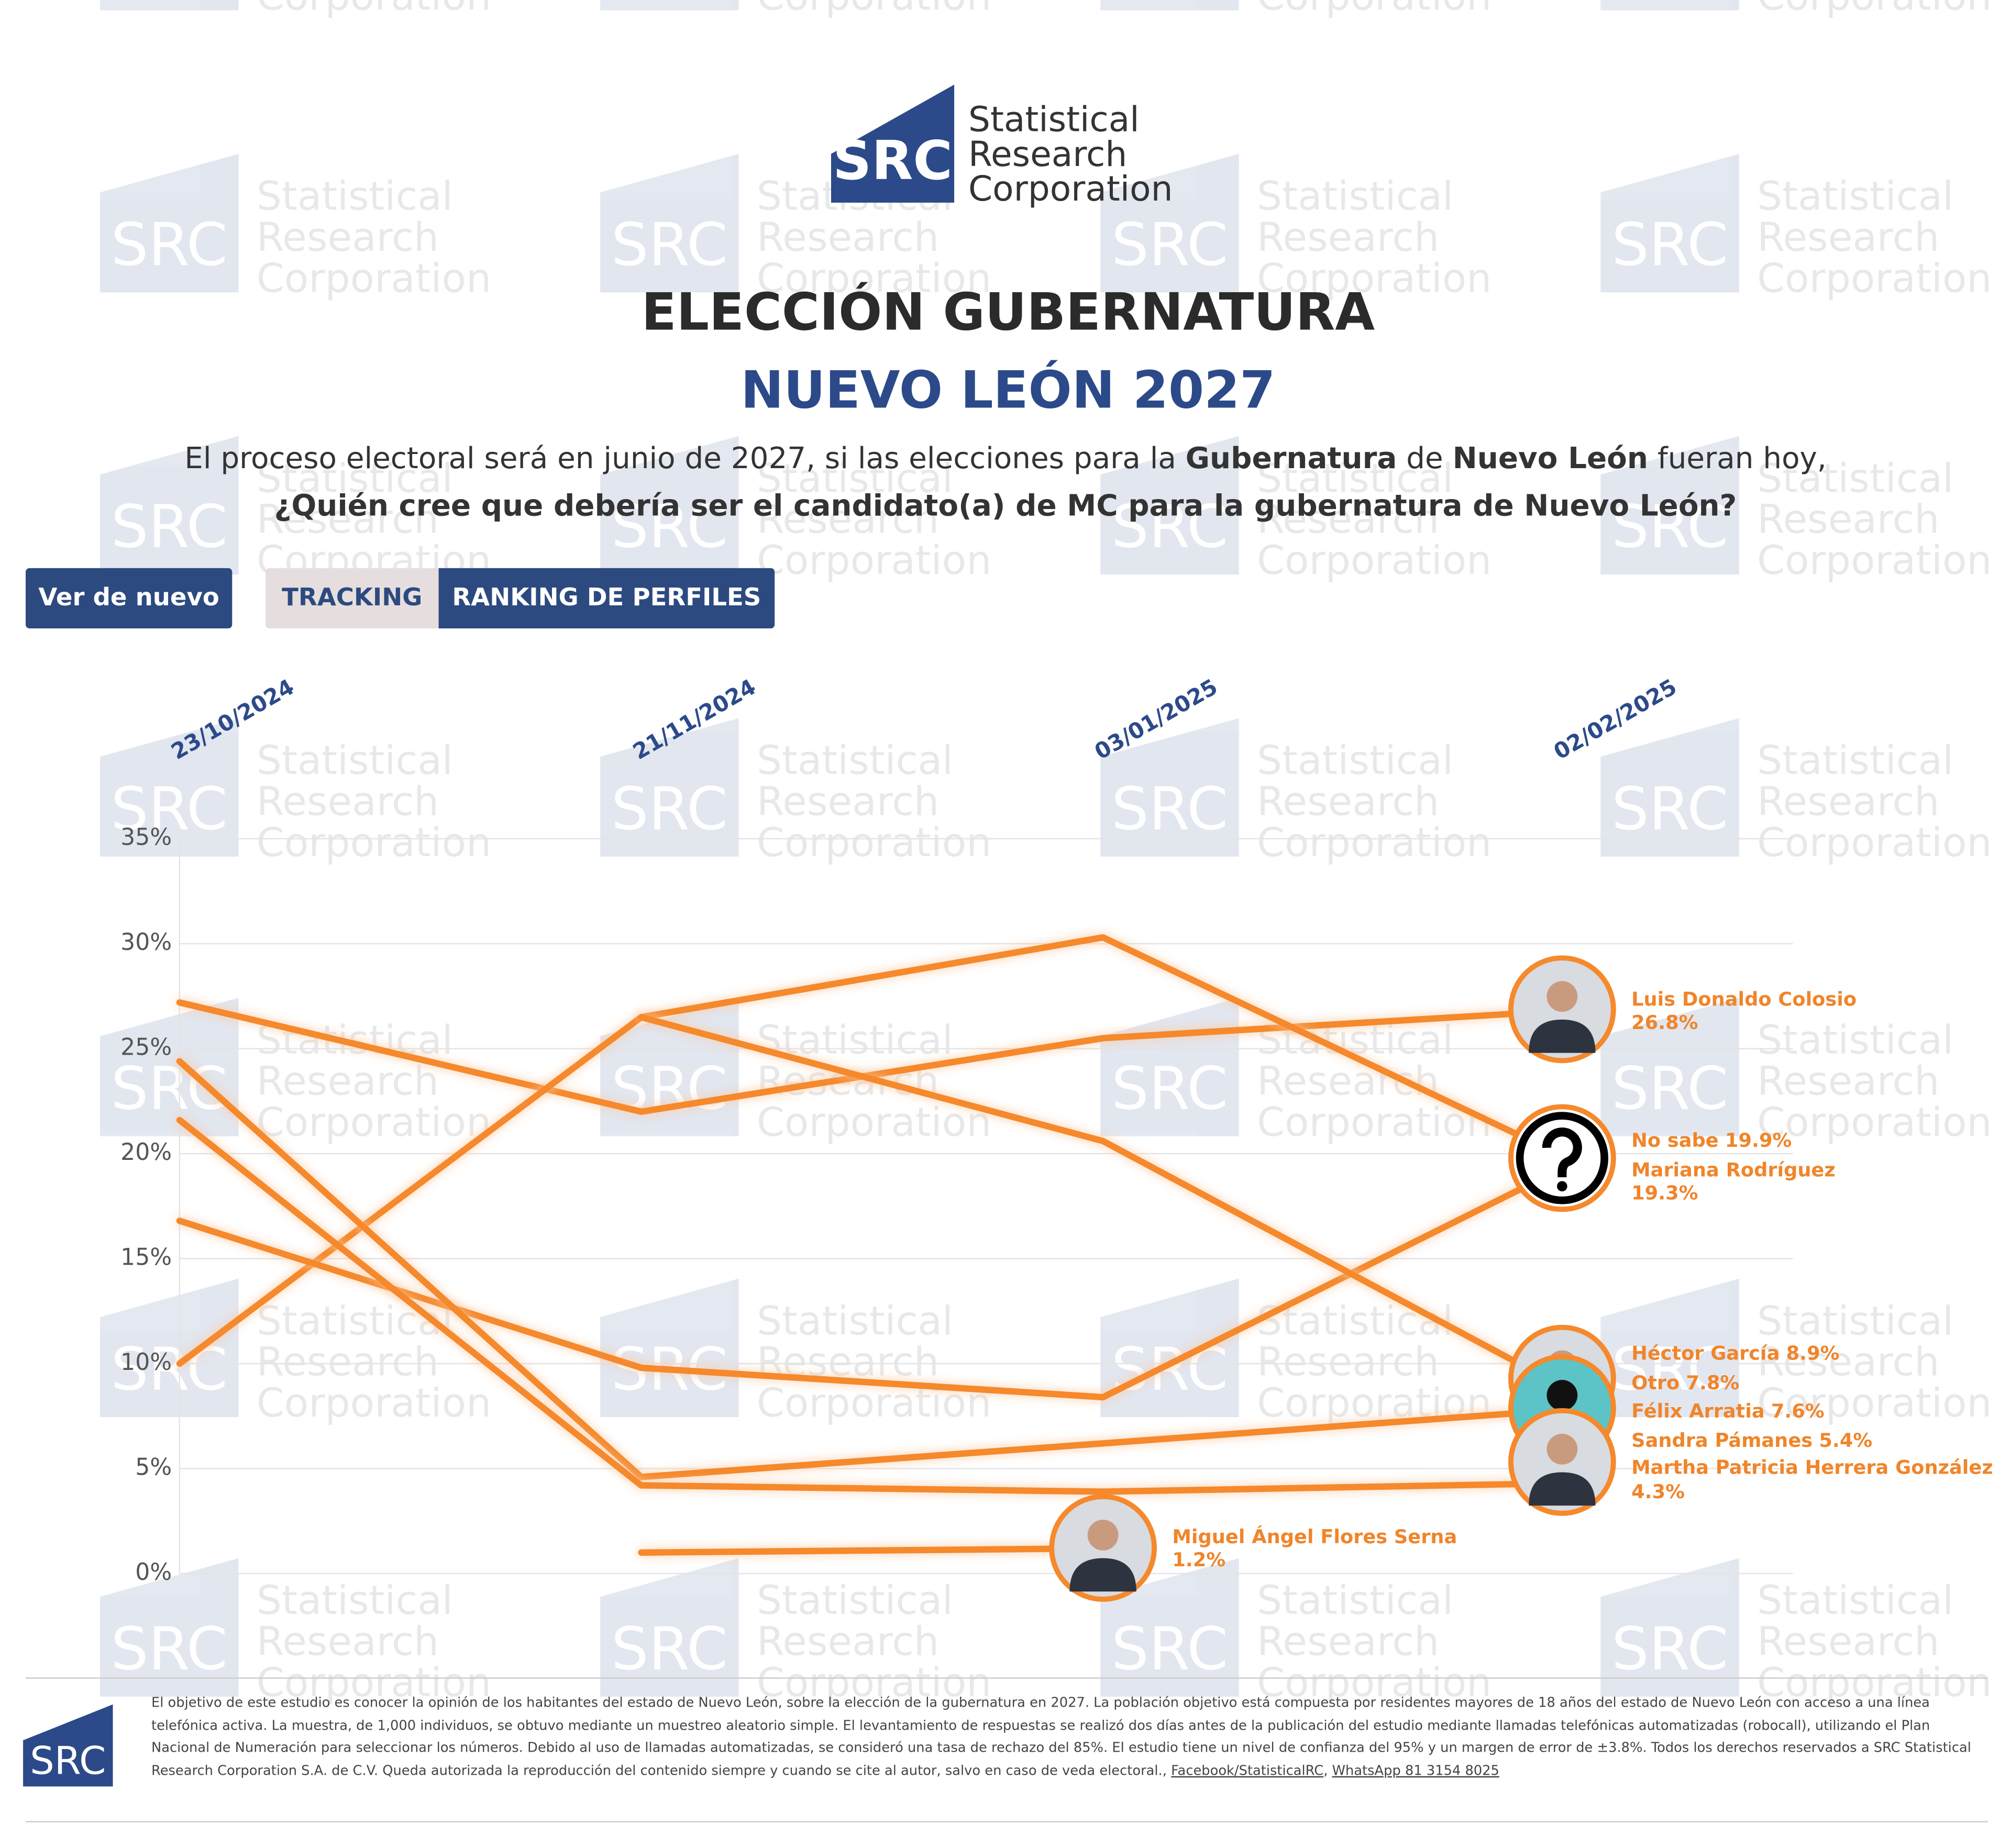 The height and width of the screenshot is (1848, 2011). I want to click on tab: TRACKING, so click(352, 598).